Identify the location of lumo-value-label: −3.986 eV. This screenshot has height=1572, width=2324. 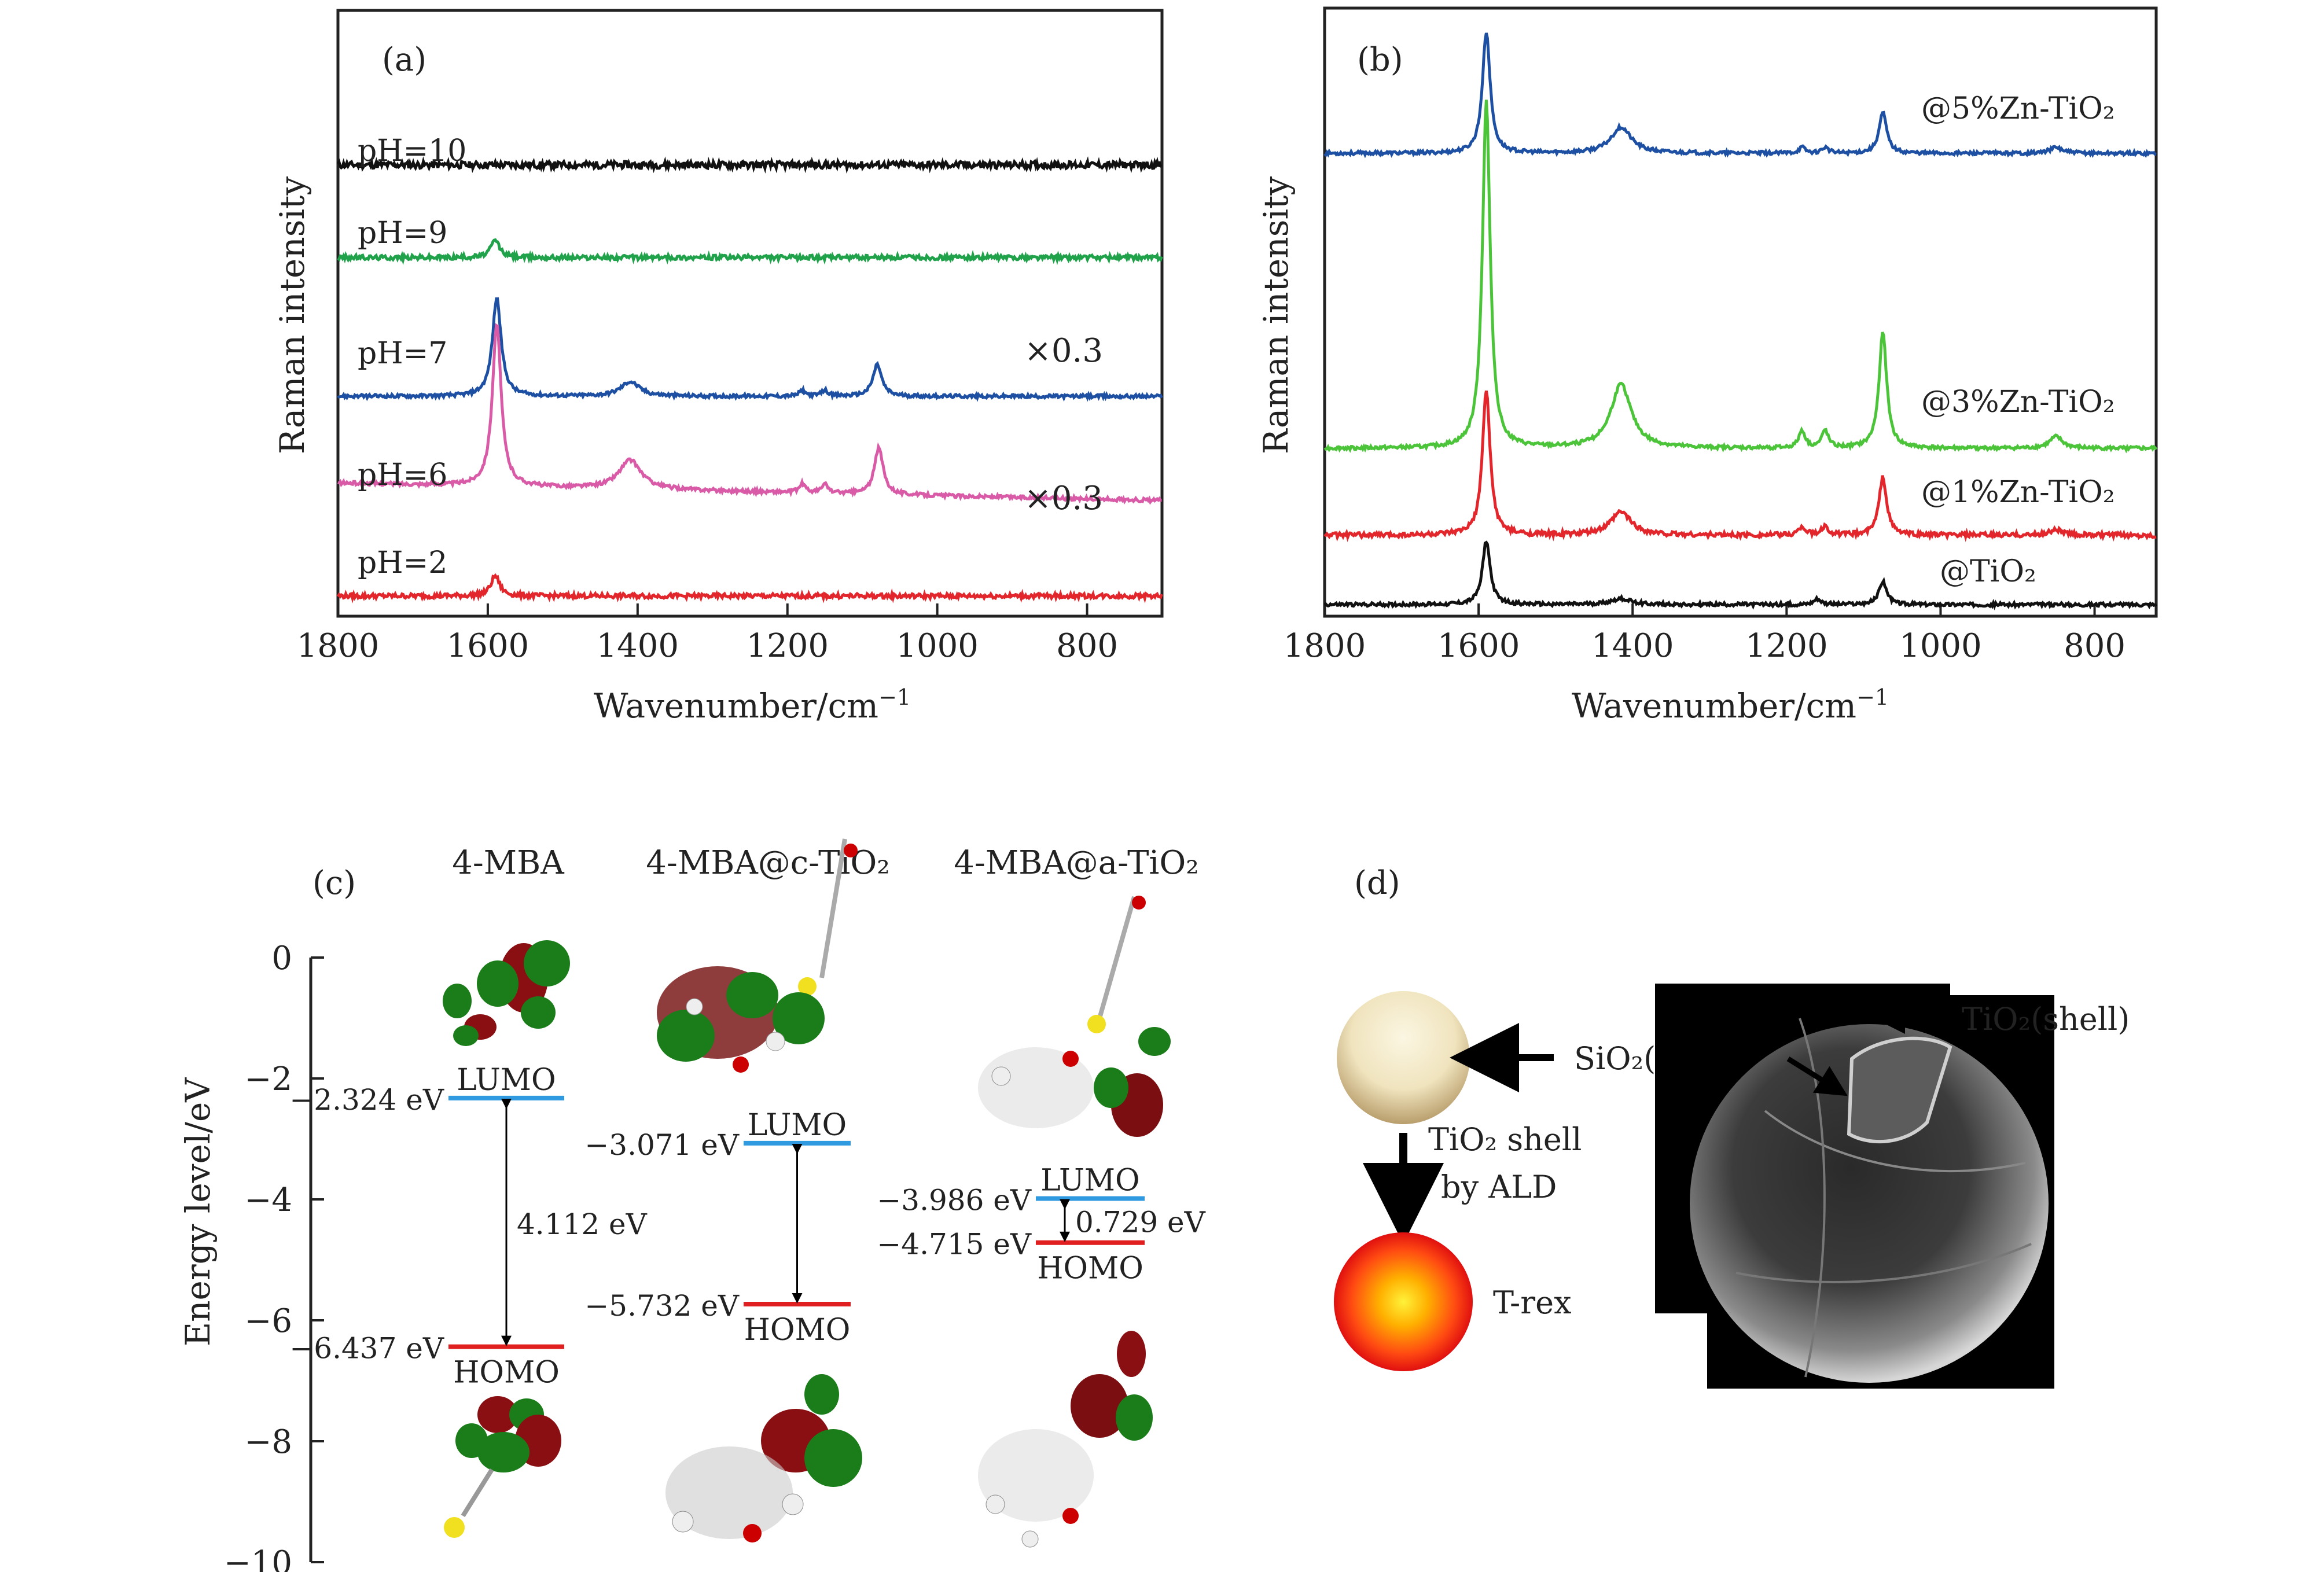
(954, 1200).